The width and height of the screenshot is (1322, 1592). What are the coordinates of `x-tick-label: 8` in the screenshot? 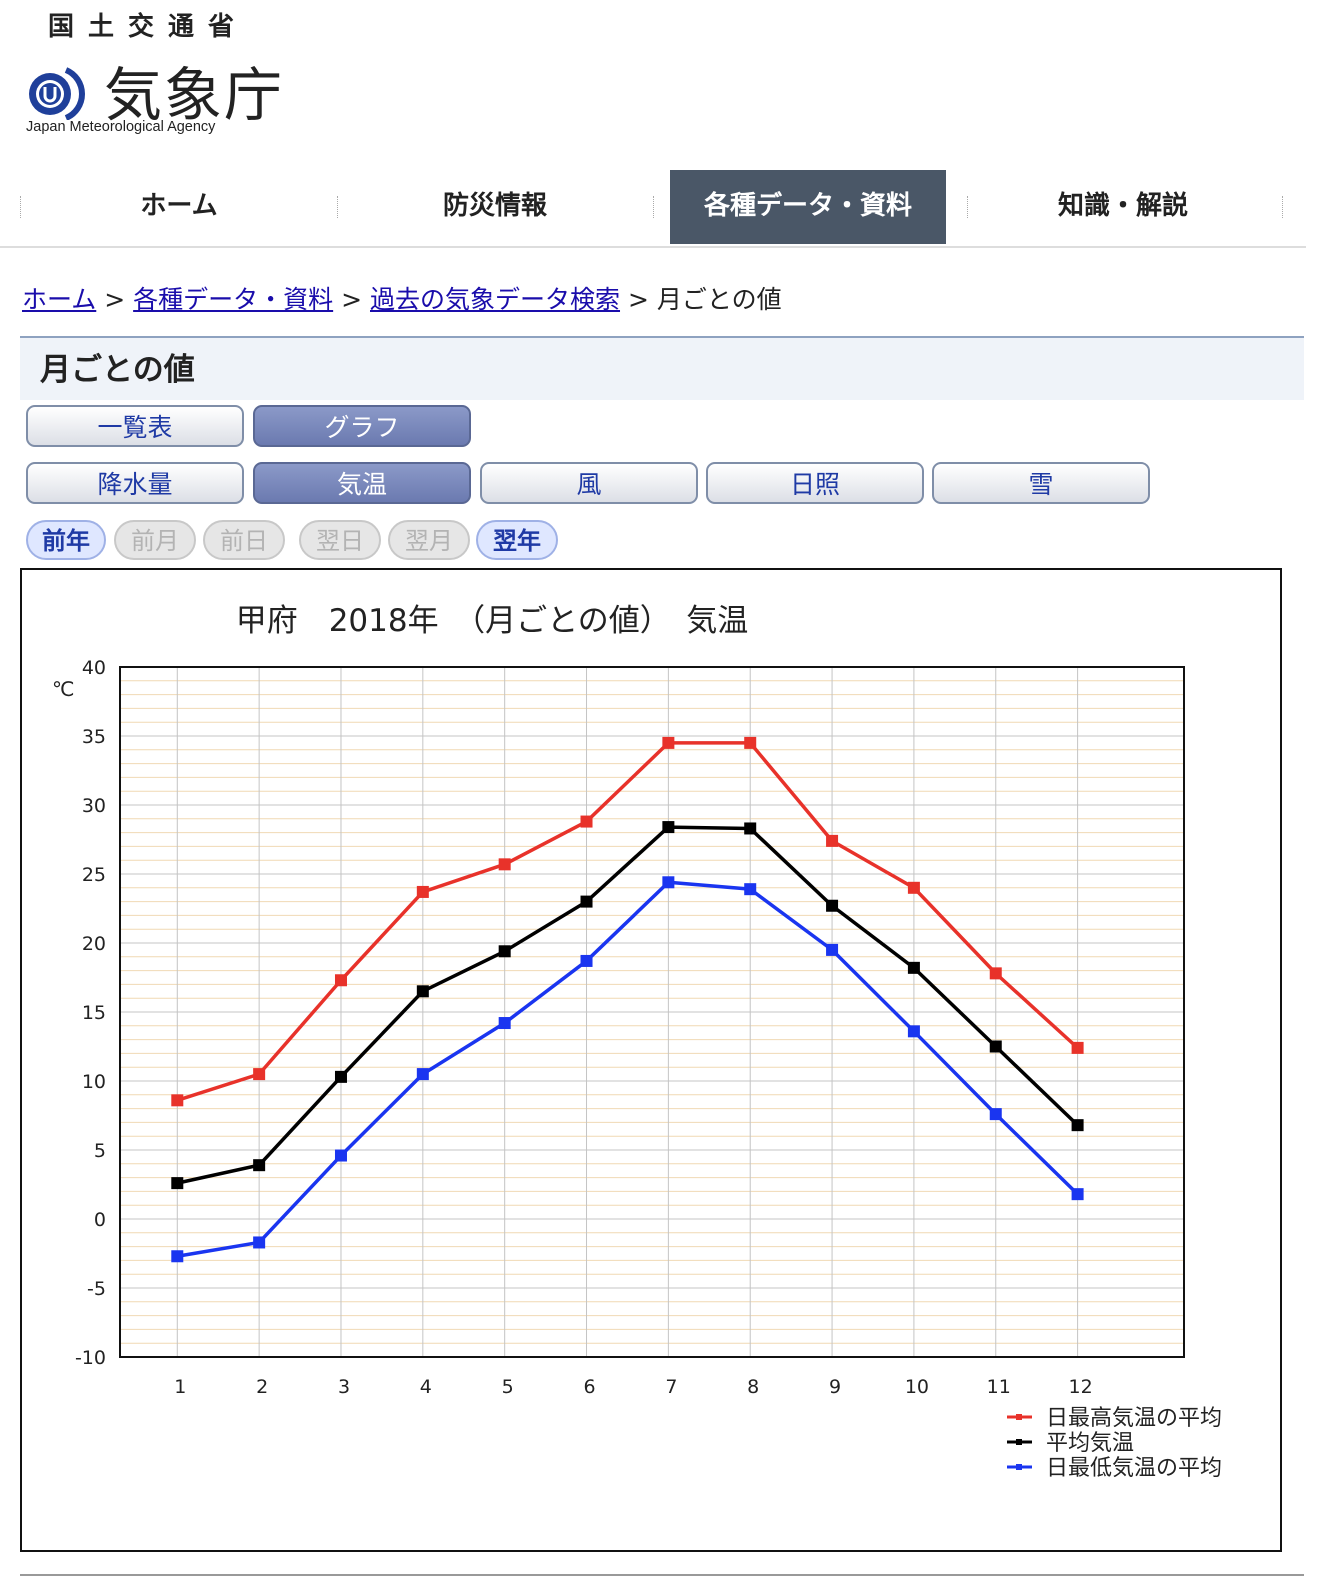 It's located at (753, 1387).